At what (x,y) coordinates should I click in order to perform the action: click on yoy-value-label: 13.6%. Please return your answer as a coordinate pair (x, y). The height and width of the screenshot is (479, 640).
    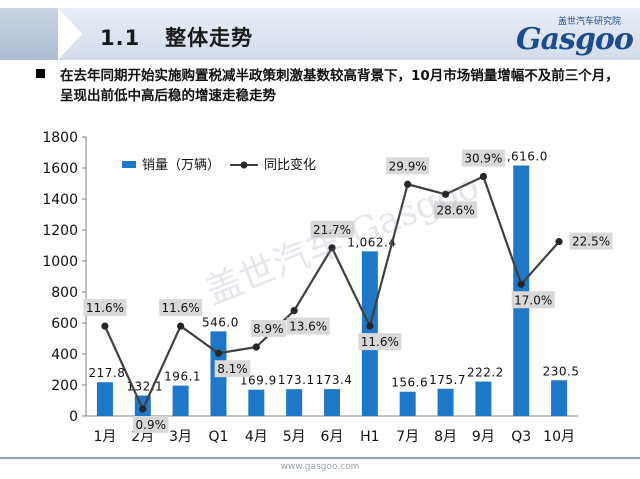
    Looking at the image, I should click on (308, 327).